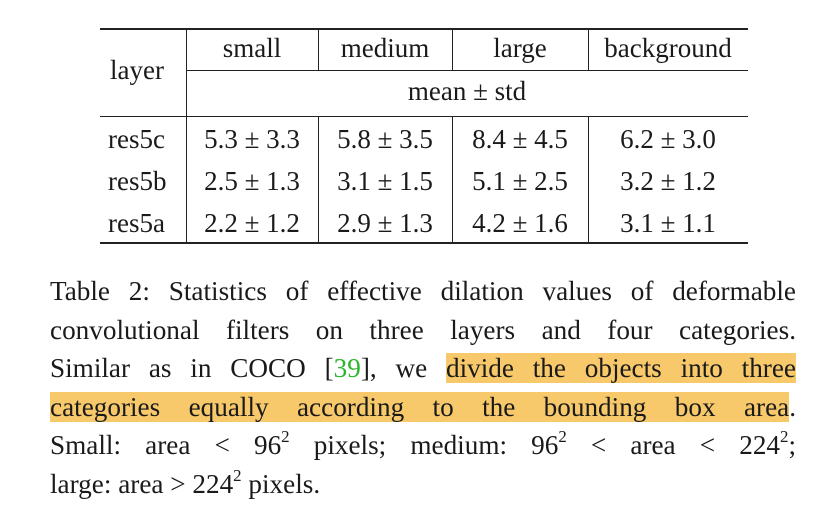 The height and width of the screenshot is (516, 828). Describe the element at coordinates (347, 368) in the screenshot. I see `citation-link: 39` at that location.